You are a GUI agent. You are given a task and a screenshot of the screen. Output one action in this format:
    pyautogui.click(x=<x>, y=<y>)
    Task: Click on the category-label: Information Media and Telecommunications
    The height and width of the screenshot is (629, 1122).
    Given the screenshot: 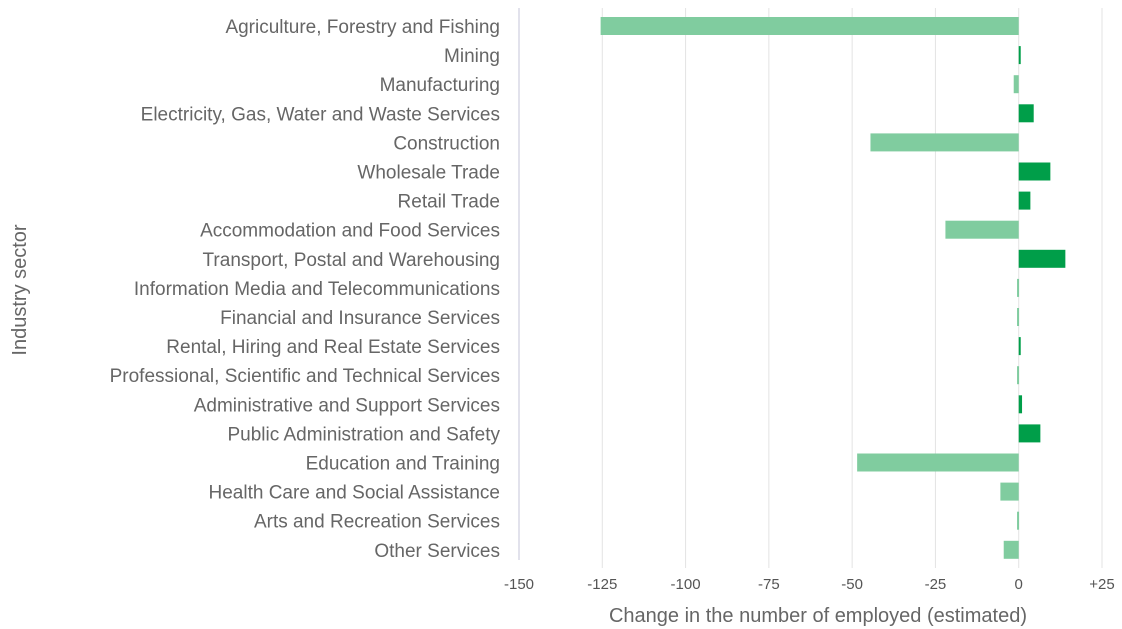 What is the action you would take?
    pyautogui.click(x=317, y=289)
    